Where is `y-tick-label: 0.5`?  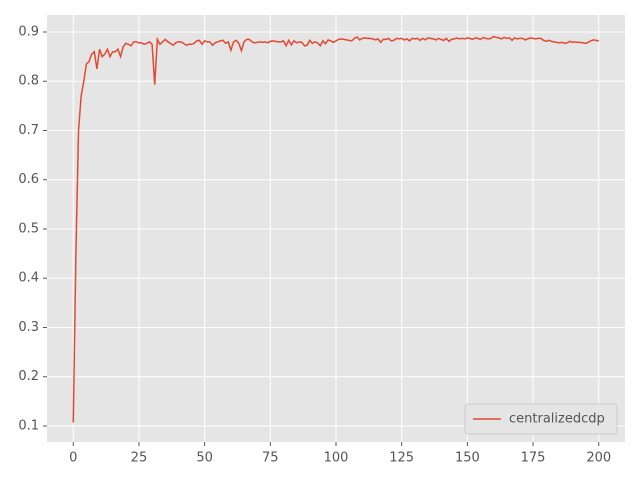 y-tick-label: 0.5 is located at coordinates (28, 228).